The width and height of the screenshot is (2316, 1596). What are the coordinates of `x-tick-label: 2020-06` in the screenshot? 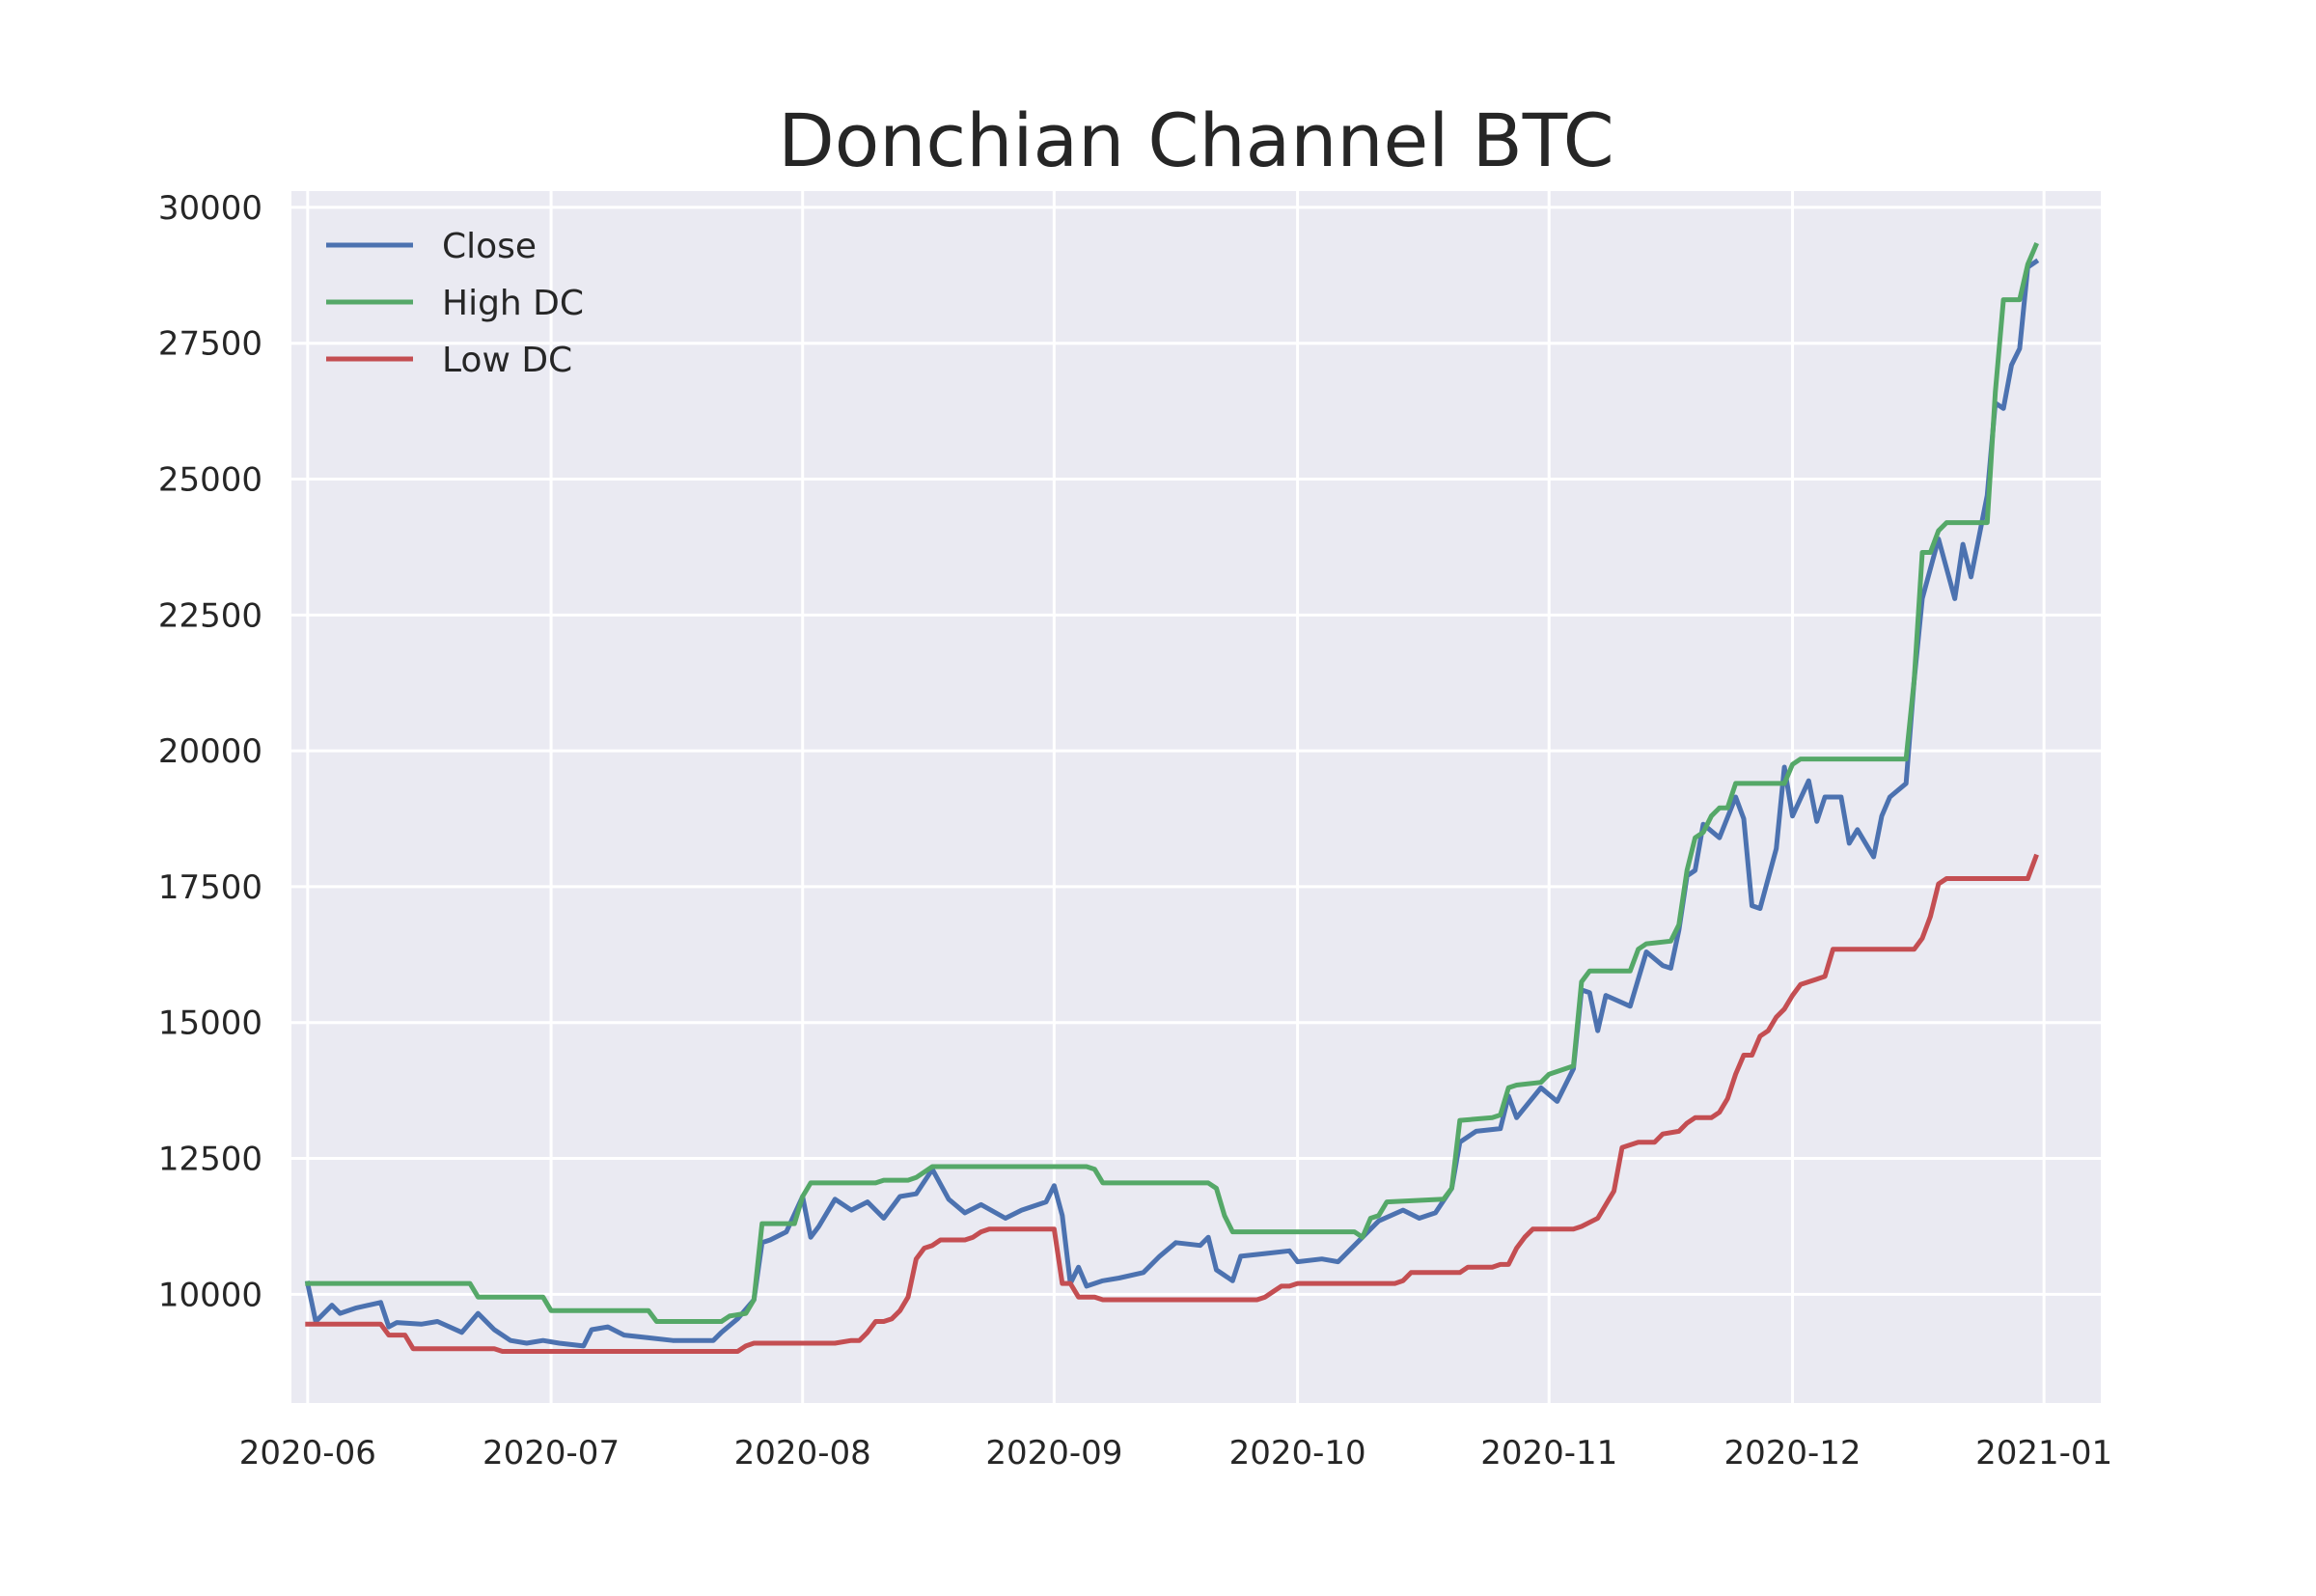 It's located at (307, 1453).